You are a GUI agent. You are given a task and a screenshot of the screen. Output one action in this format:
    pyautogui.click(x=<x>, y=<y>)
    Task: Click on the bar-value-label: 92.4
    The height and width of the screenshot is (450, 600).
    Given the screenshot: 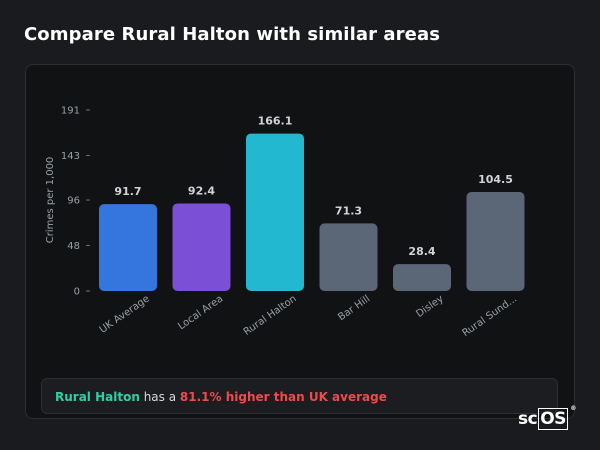 What is the action you would take?
    pyautogui.click(x=201, y=190)
    